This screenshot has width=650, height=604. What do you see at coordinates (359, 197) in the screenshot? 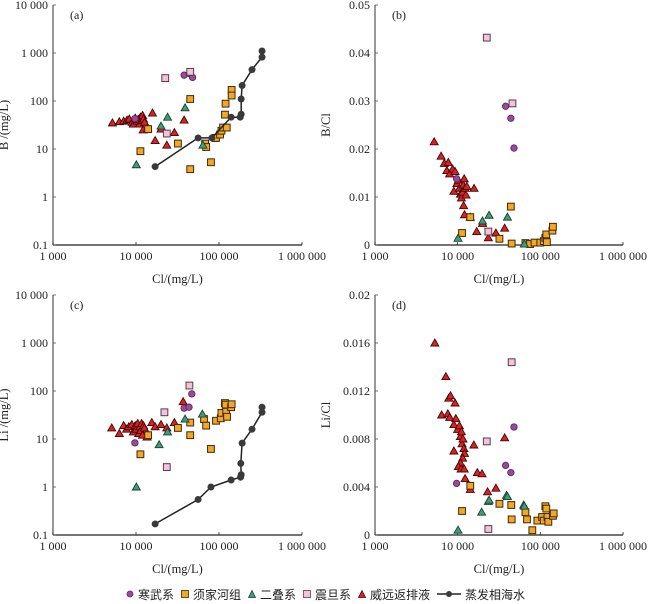
I see `y-tick-label: 0.01` at bounding box center [359, 197].